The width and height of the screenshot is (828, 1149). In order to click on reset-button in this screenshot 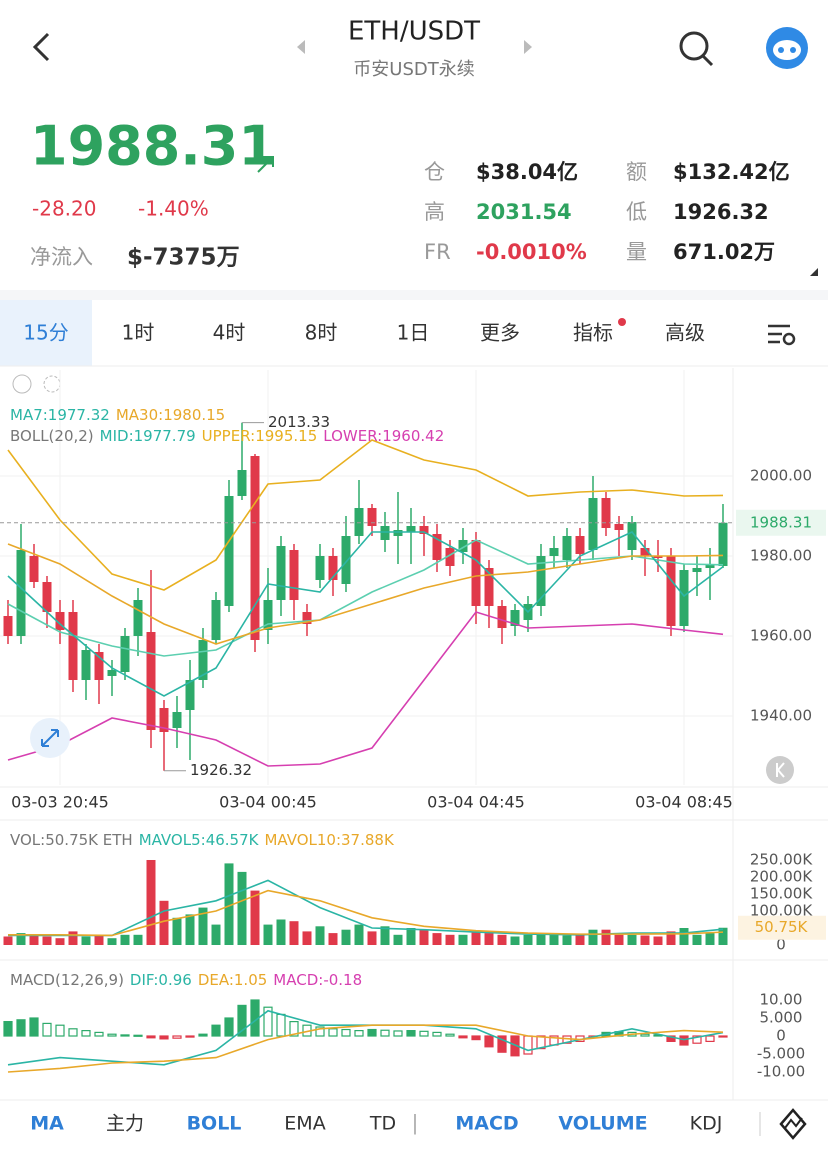, I will do `click(780, 770)`.